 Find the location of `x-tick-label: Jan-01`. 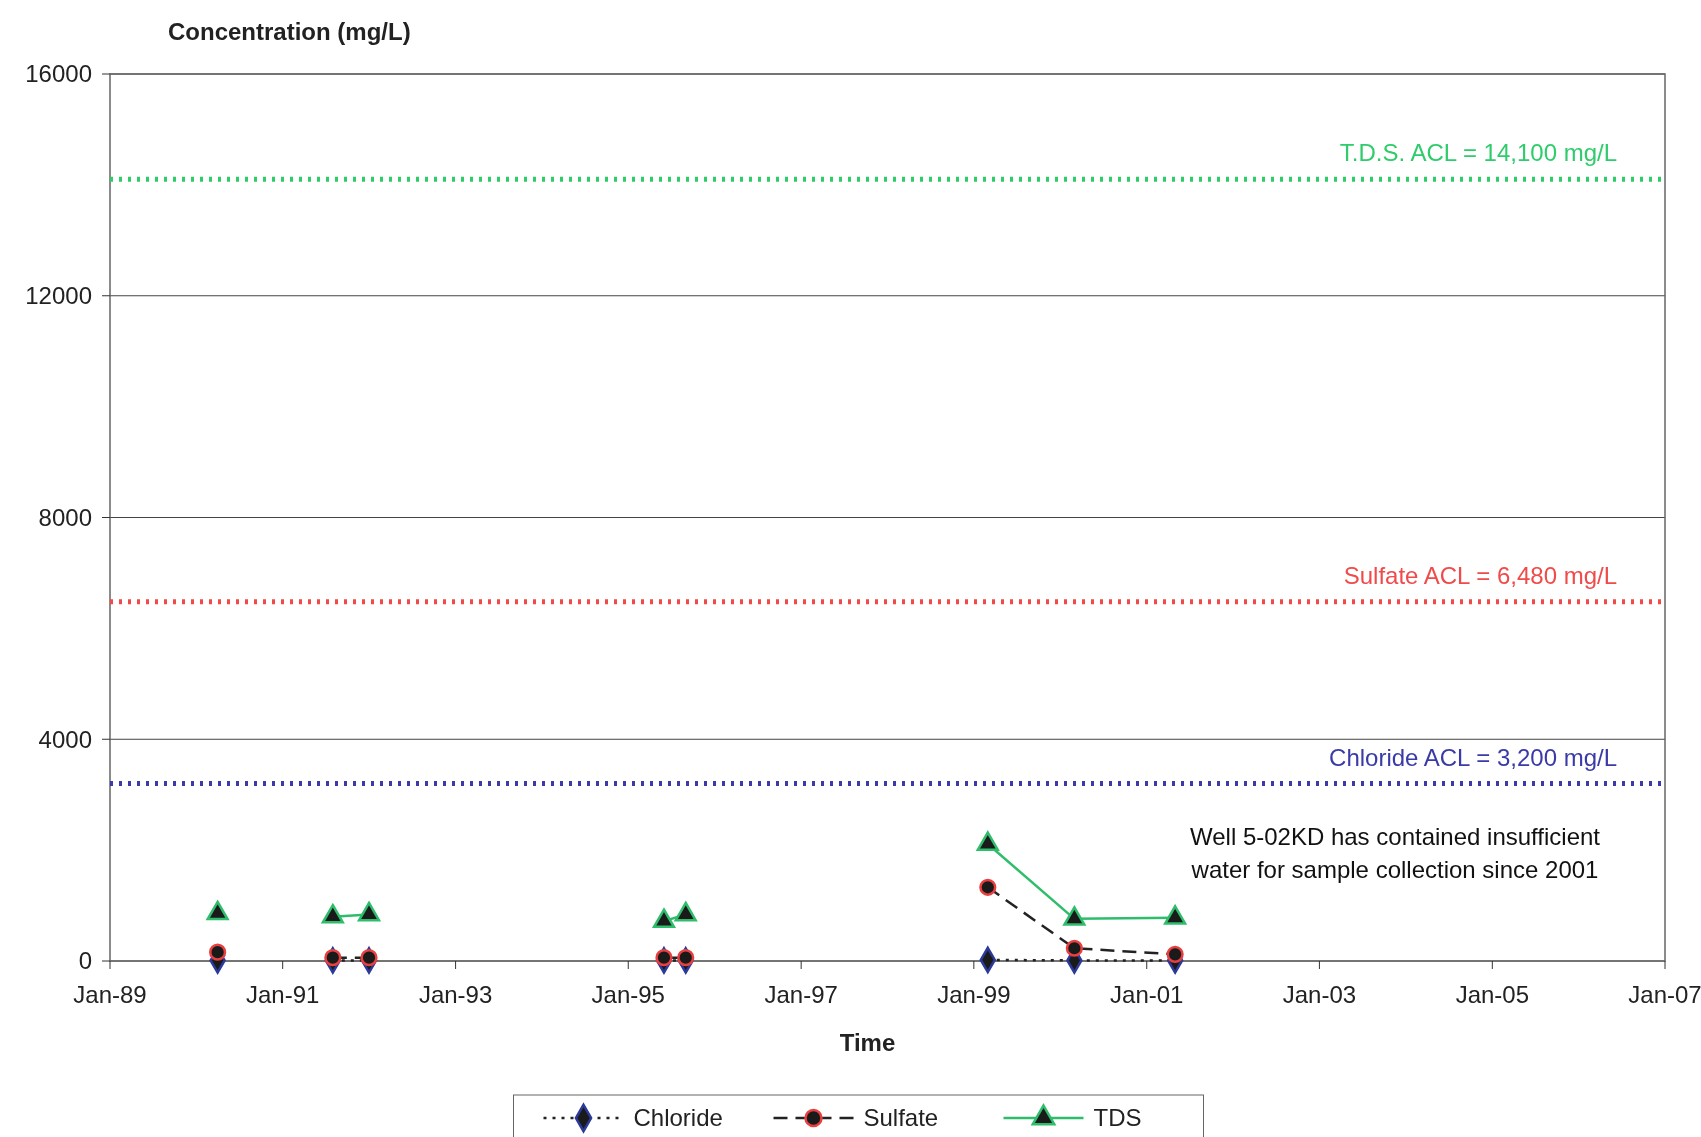

x-tick-label: Jan-01 is located at coordinates (1147, 994).